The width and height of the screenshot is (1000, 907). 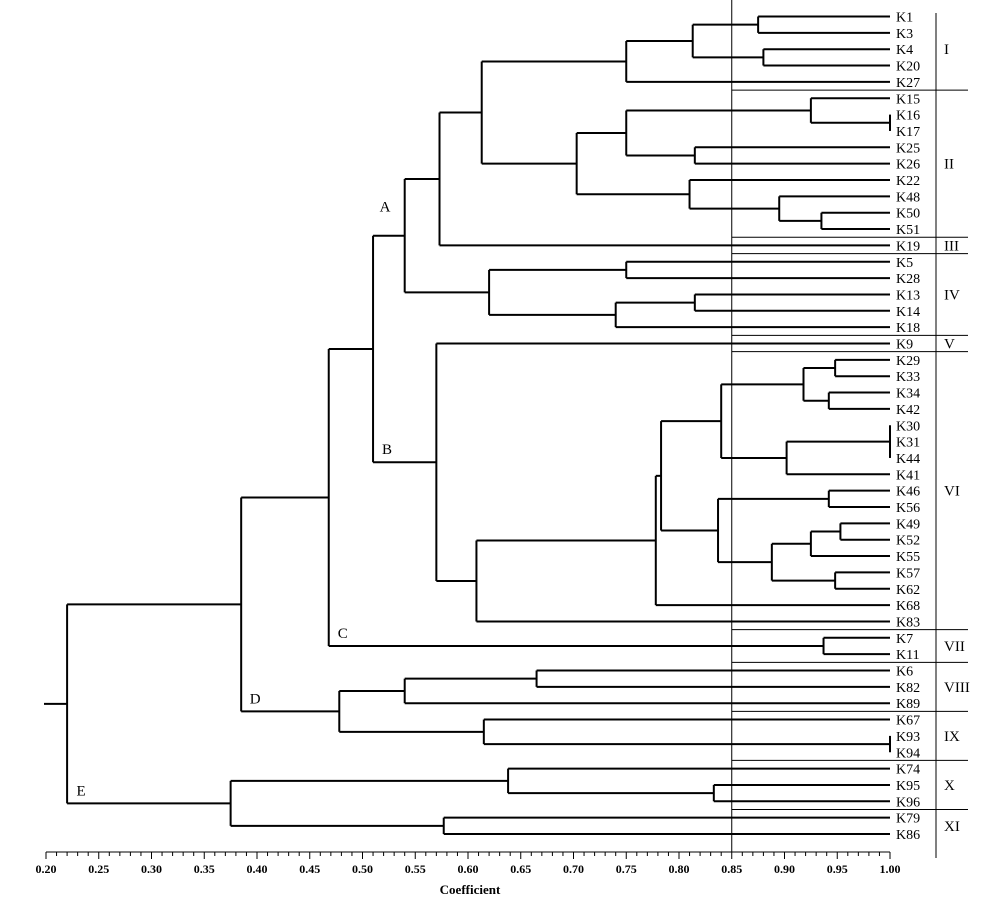 I want to click on leaf-label: K29, so click(x=908, y=361).